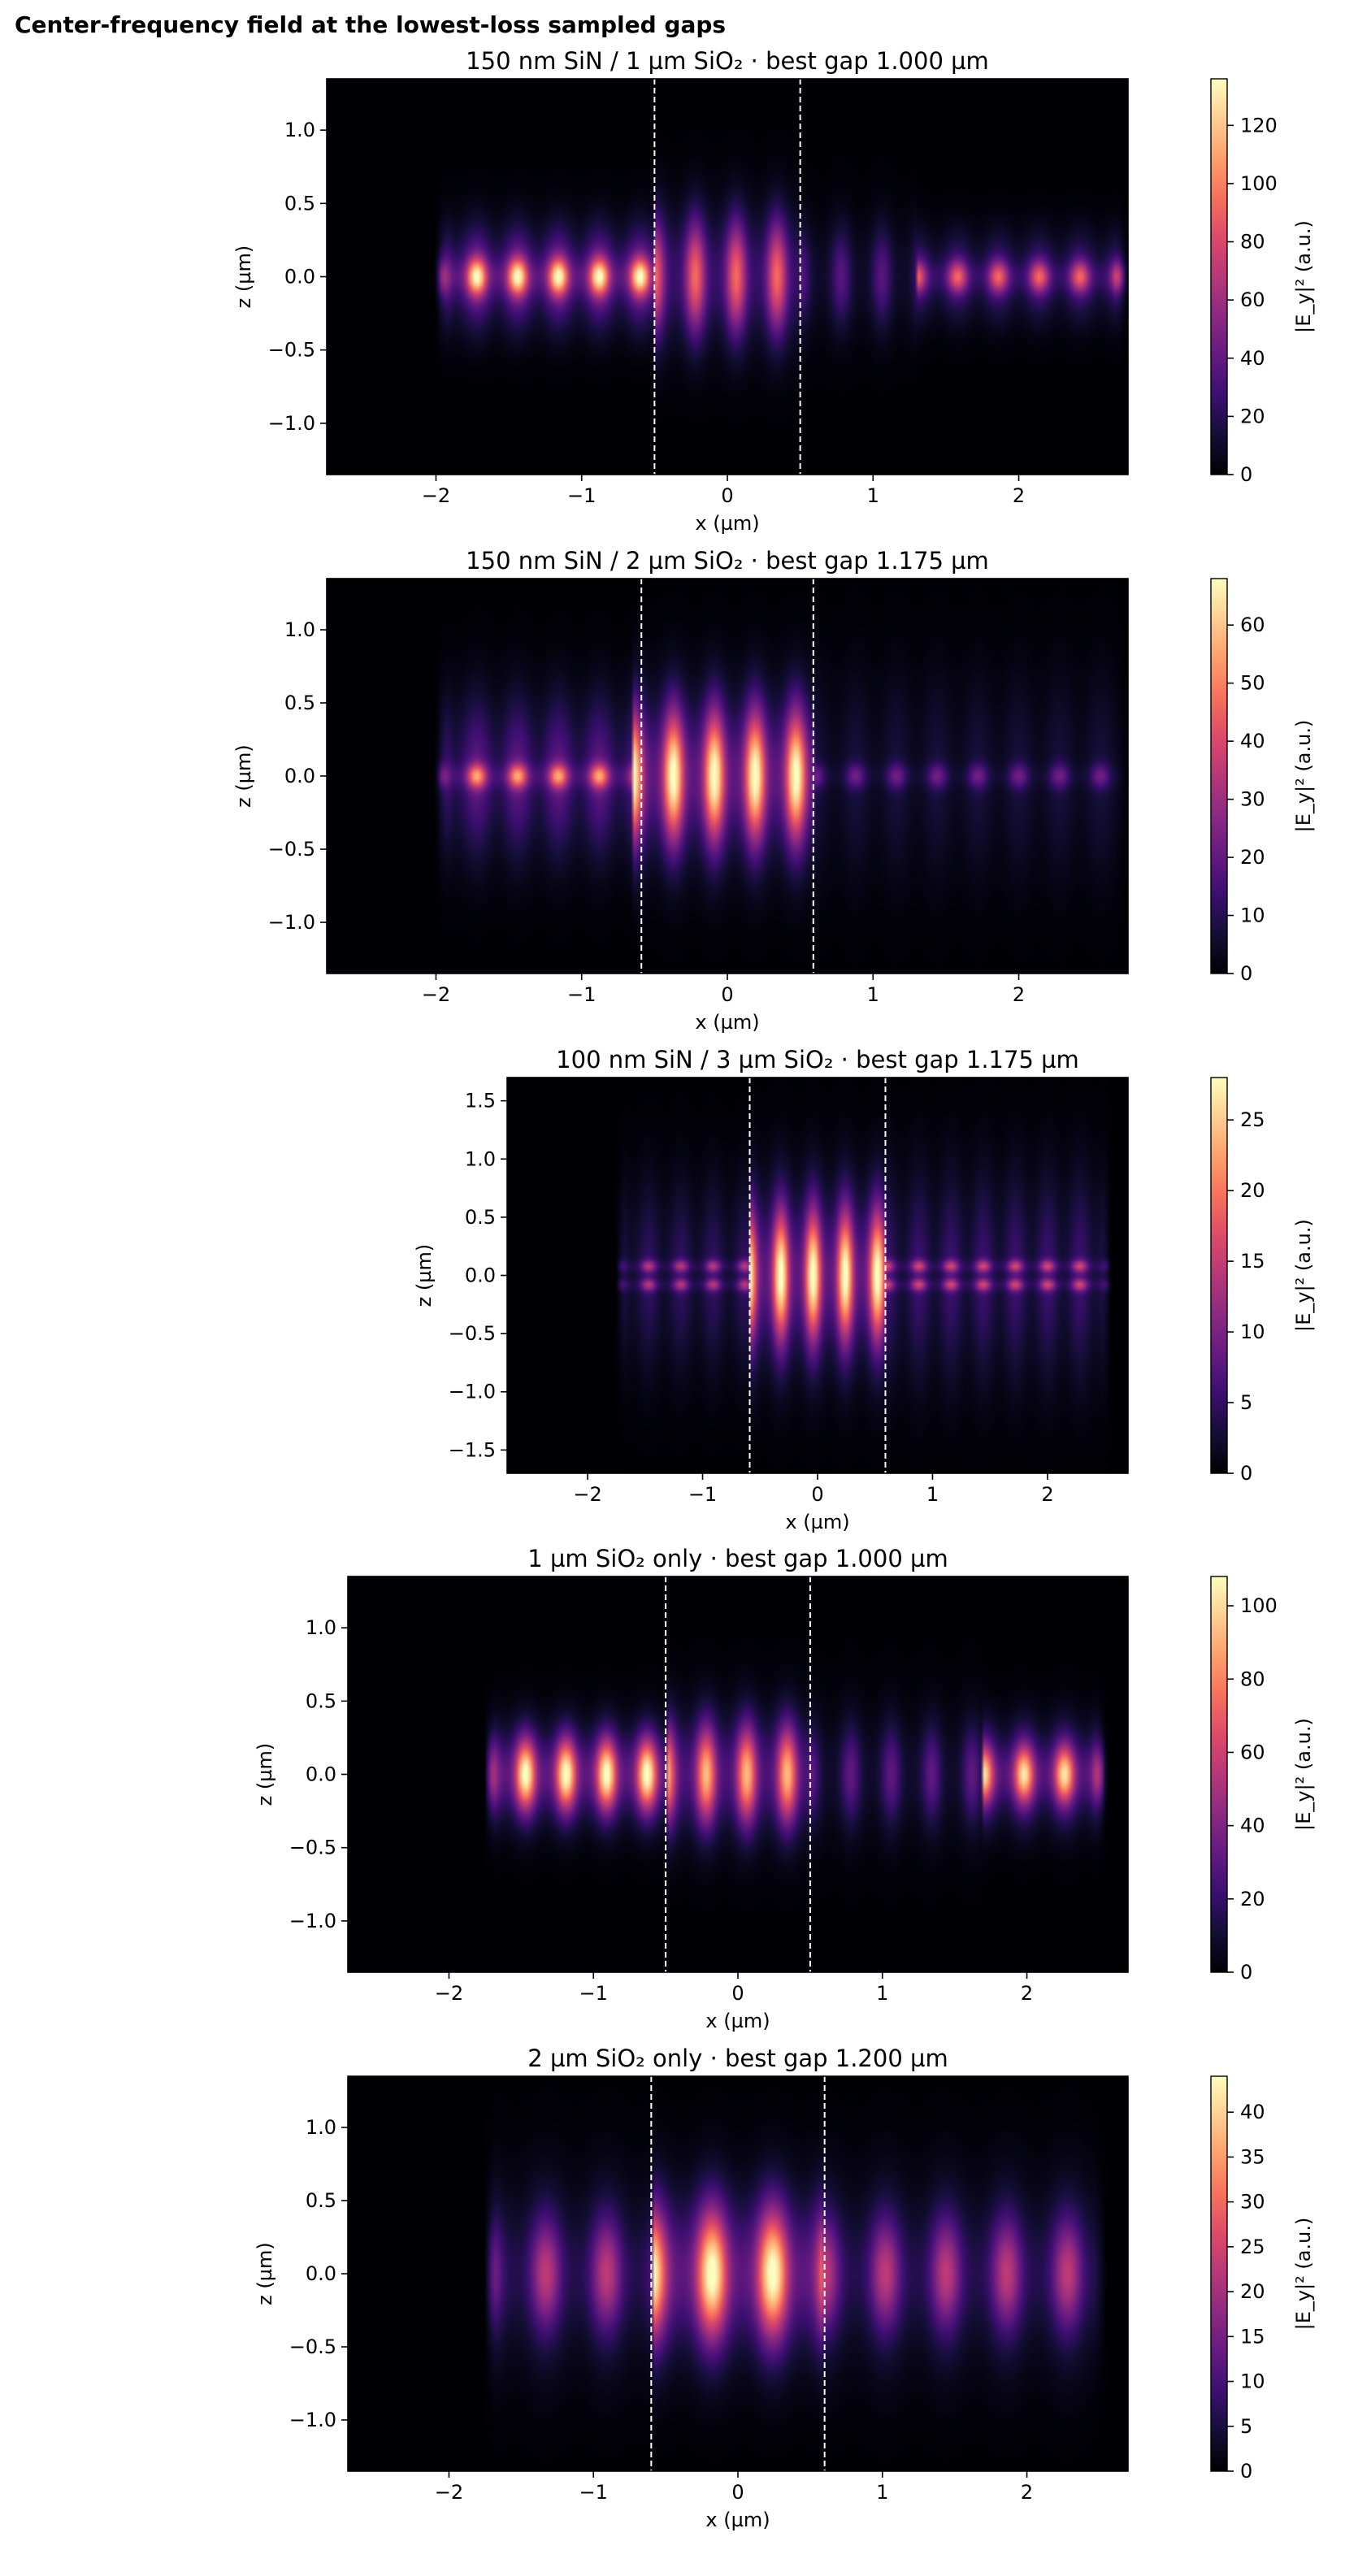  What do you see at coordinates (1253, 2156) in the screenshot?
I see `colorbar-tick-label: 35` at bounding box center [1253, 2156].